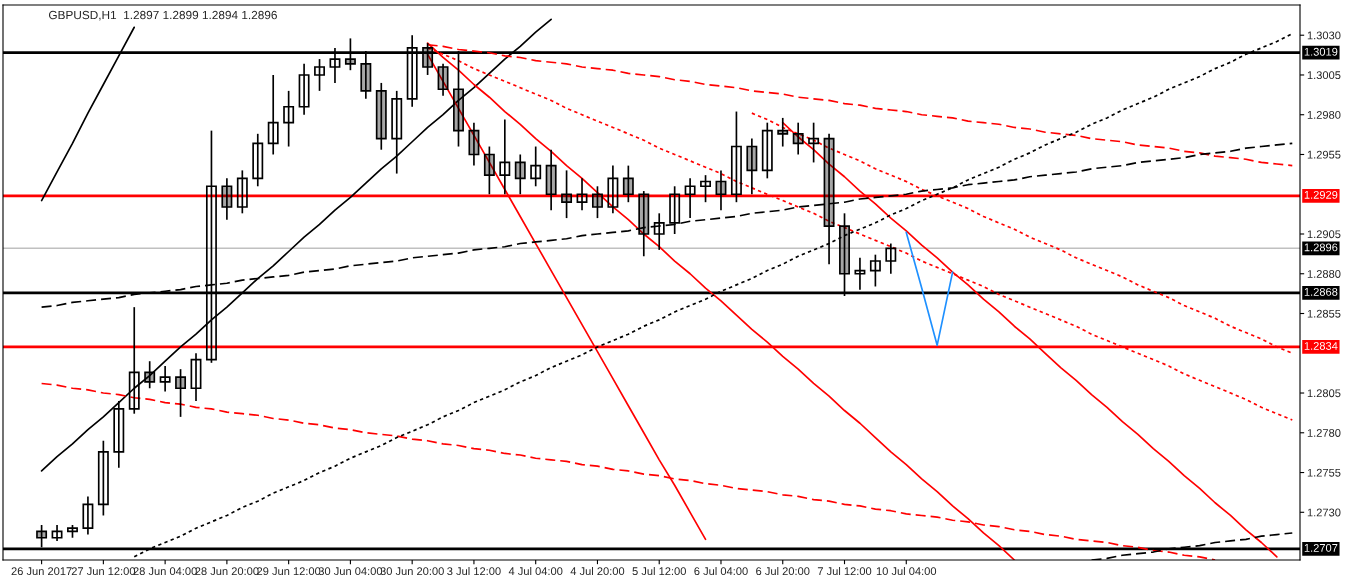 This screenshot has height=584, width=1358. What do you see at coordinates (1321, 247) in the screenshot?
I see `ref-line-label: 1.2896` at bounding box center [1321, 247].